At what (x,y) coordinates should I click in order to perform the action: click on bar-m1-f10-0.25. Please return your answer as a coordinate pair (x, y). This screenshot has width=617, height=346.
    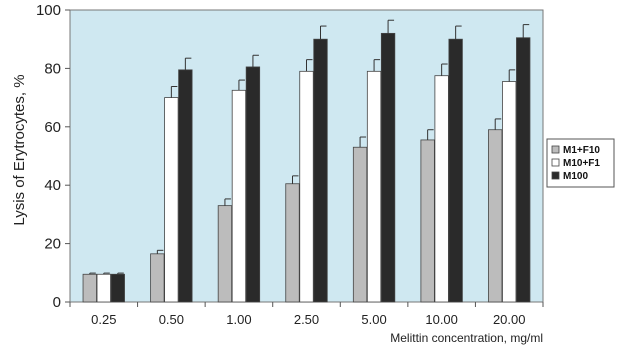
    Looking at the image, I should click on (89, 288).